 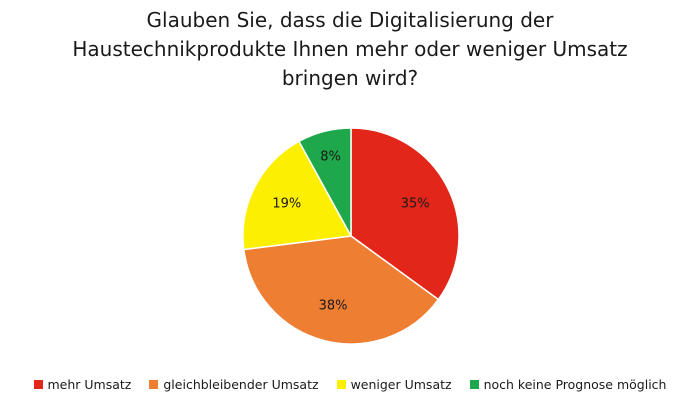 What do you see at coordinates (333, 306) in the screenshot?
I see `pie-slice-label-2: 38%` at bounding box center [333, 306].